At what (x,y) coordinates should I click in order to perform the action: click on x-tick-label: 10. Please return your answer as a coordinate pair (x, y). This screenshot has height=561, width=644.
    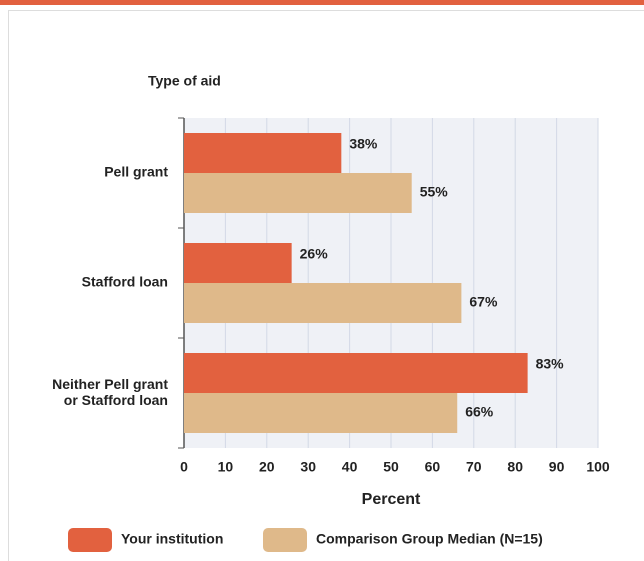
    Looking at the image, I should click on (226, 467).